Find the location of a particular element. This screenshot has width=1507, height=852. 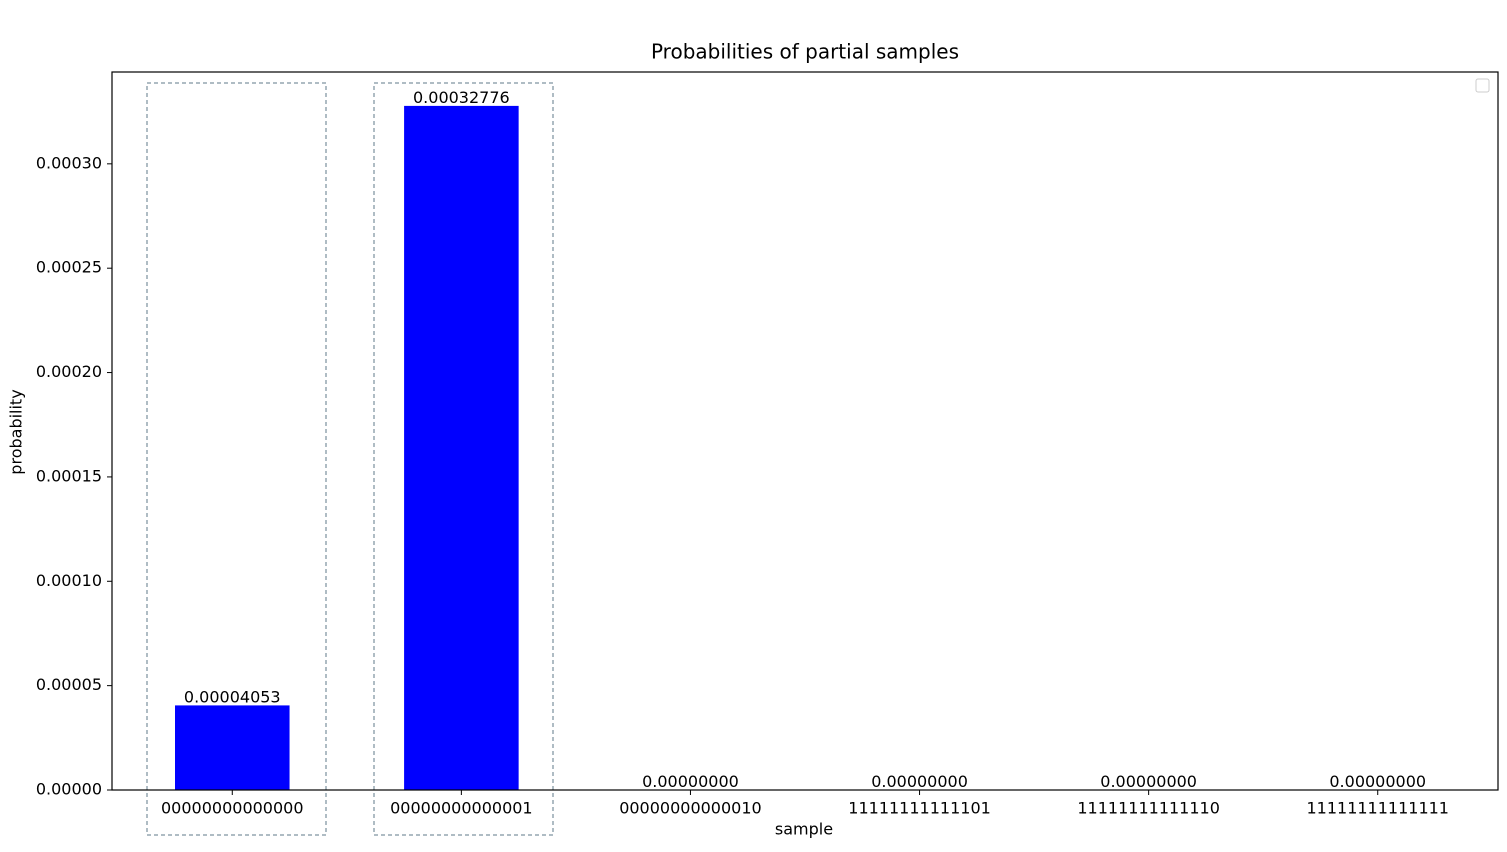

y-tick-label: 0.00000 is located at coordinates (69, 789).